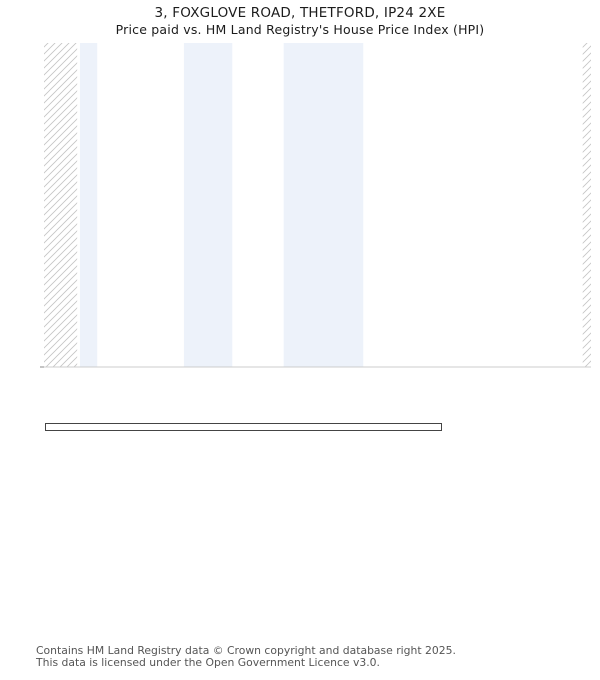  Describe the element at coordinates (61, 205) in the screenshot. I see `no-data-hatch-left` at that location.